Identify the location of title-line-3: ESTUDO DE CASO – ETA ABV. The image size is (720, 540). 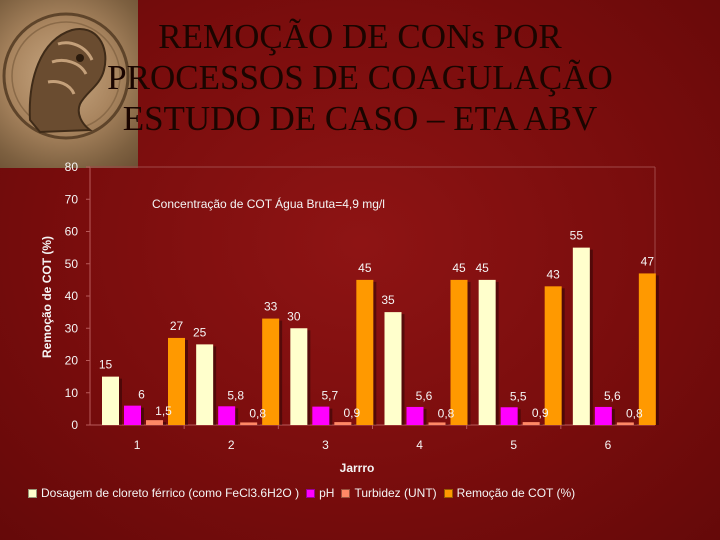
(360, 118).